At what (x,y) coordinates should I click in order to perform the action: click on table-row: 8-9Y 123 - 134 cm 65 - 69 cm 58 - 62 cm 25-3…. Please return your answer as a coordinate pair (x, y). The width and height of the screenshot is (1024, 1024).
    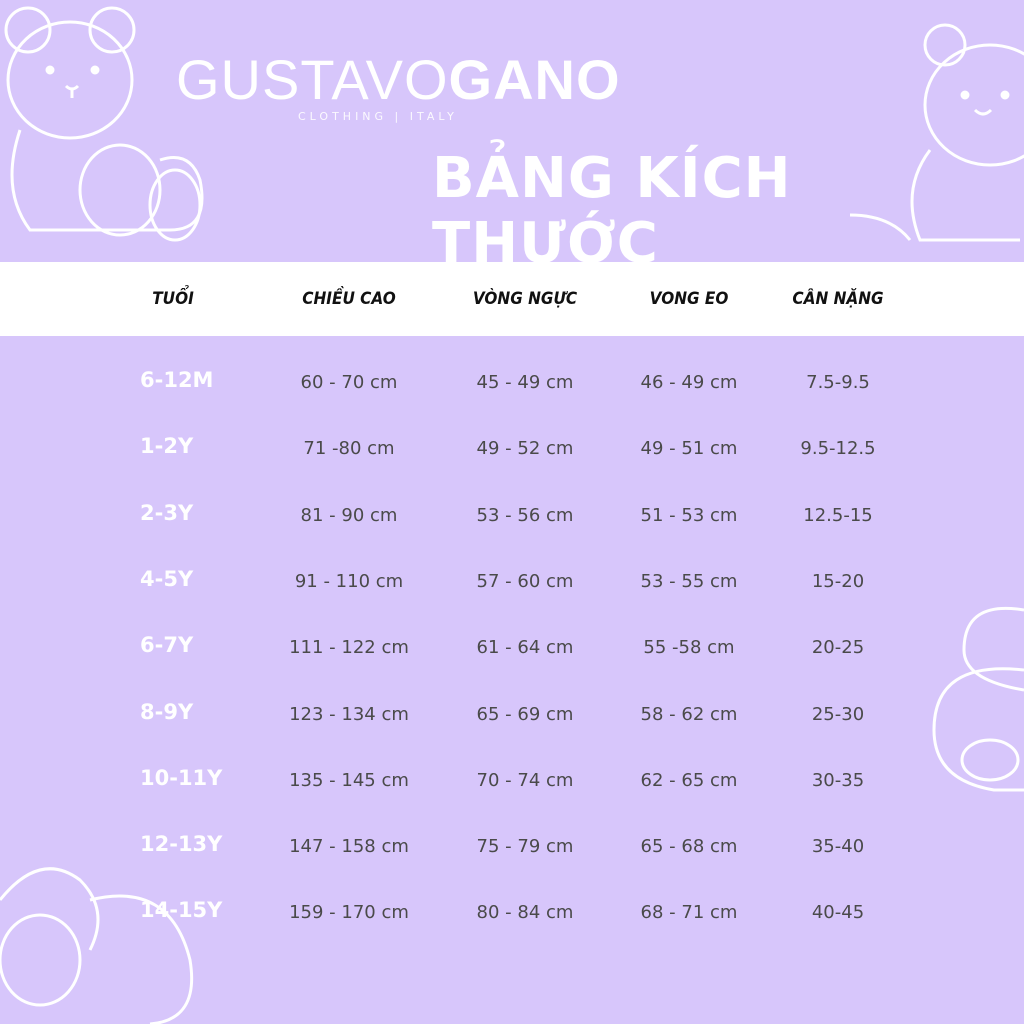
    Looking at the image, I should click on (512, 716).